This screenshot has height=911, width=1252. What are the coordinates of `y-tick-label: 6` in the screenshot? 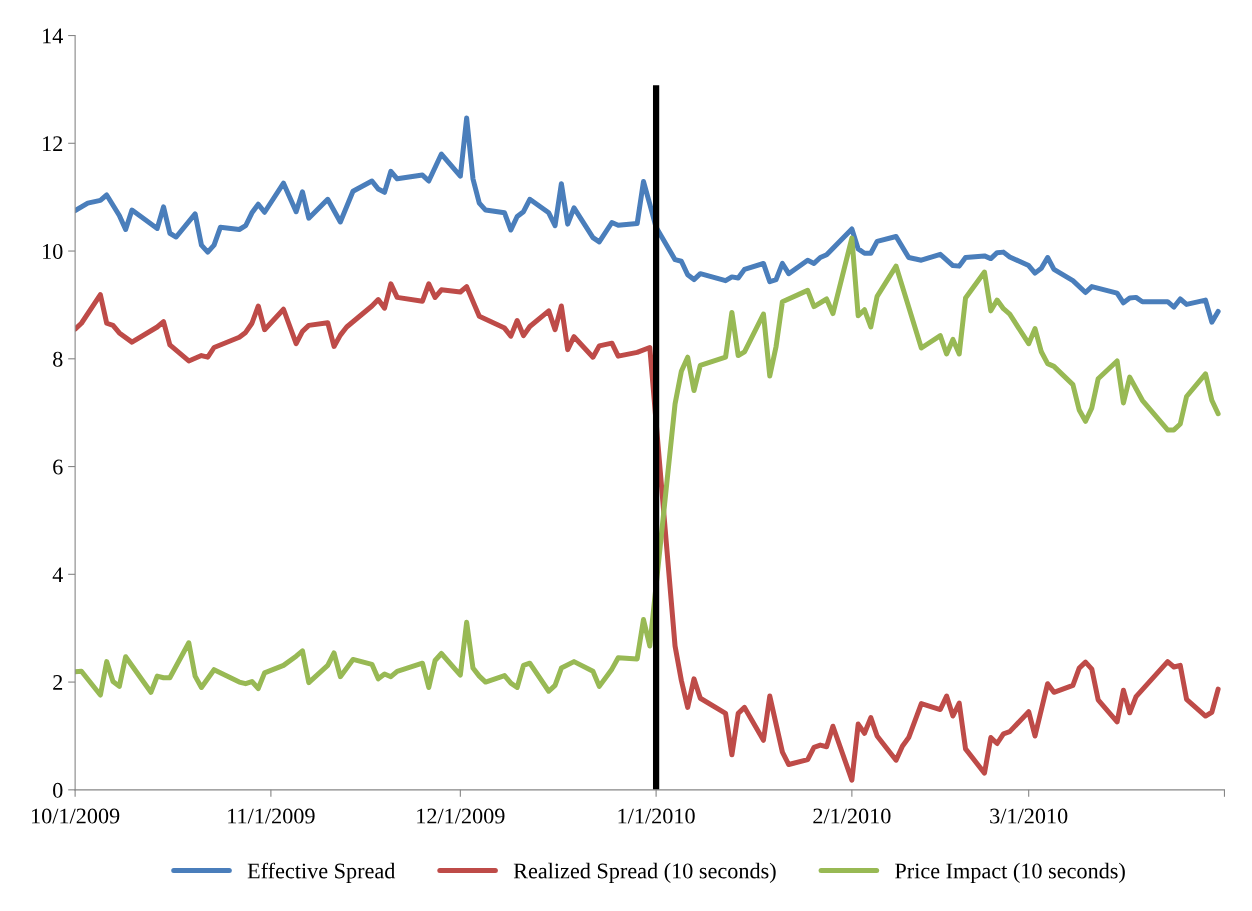 It's located at (58, 467).